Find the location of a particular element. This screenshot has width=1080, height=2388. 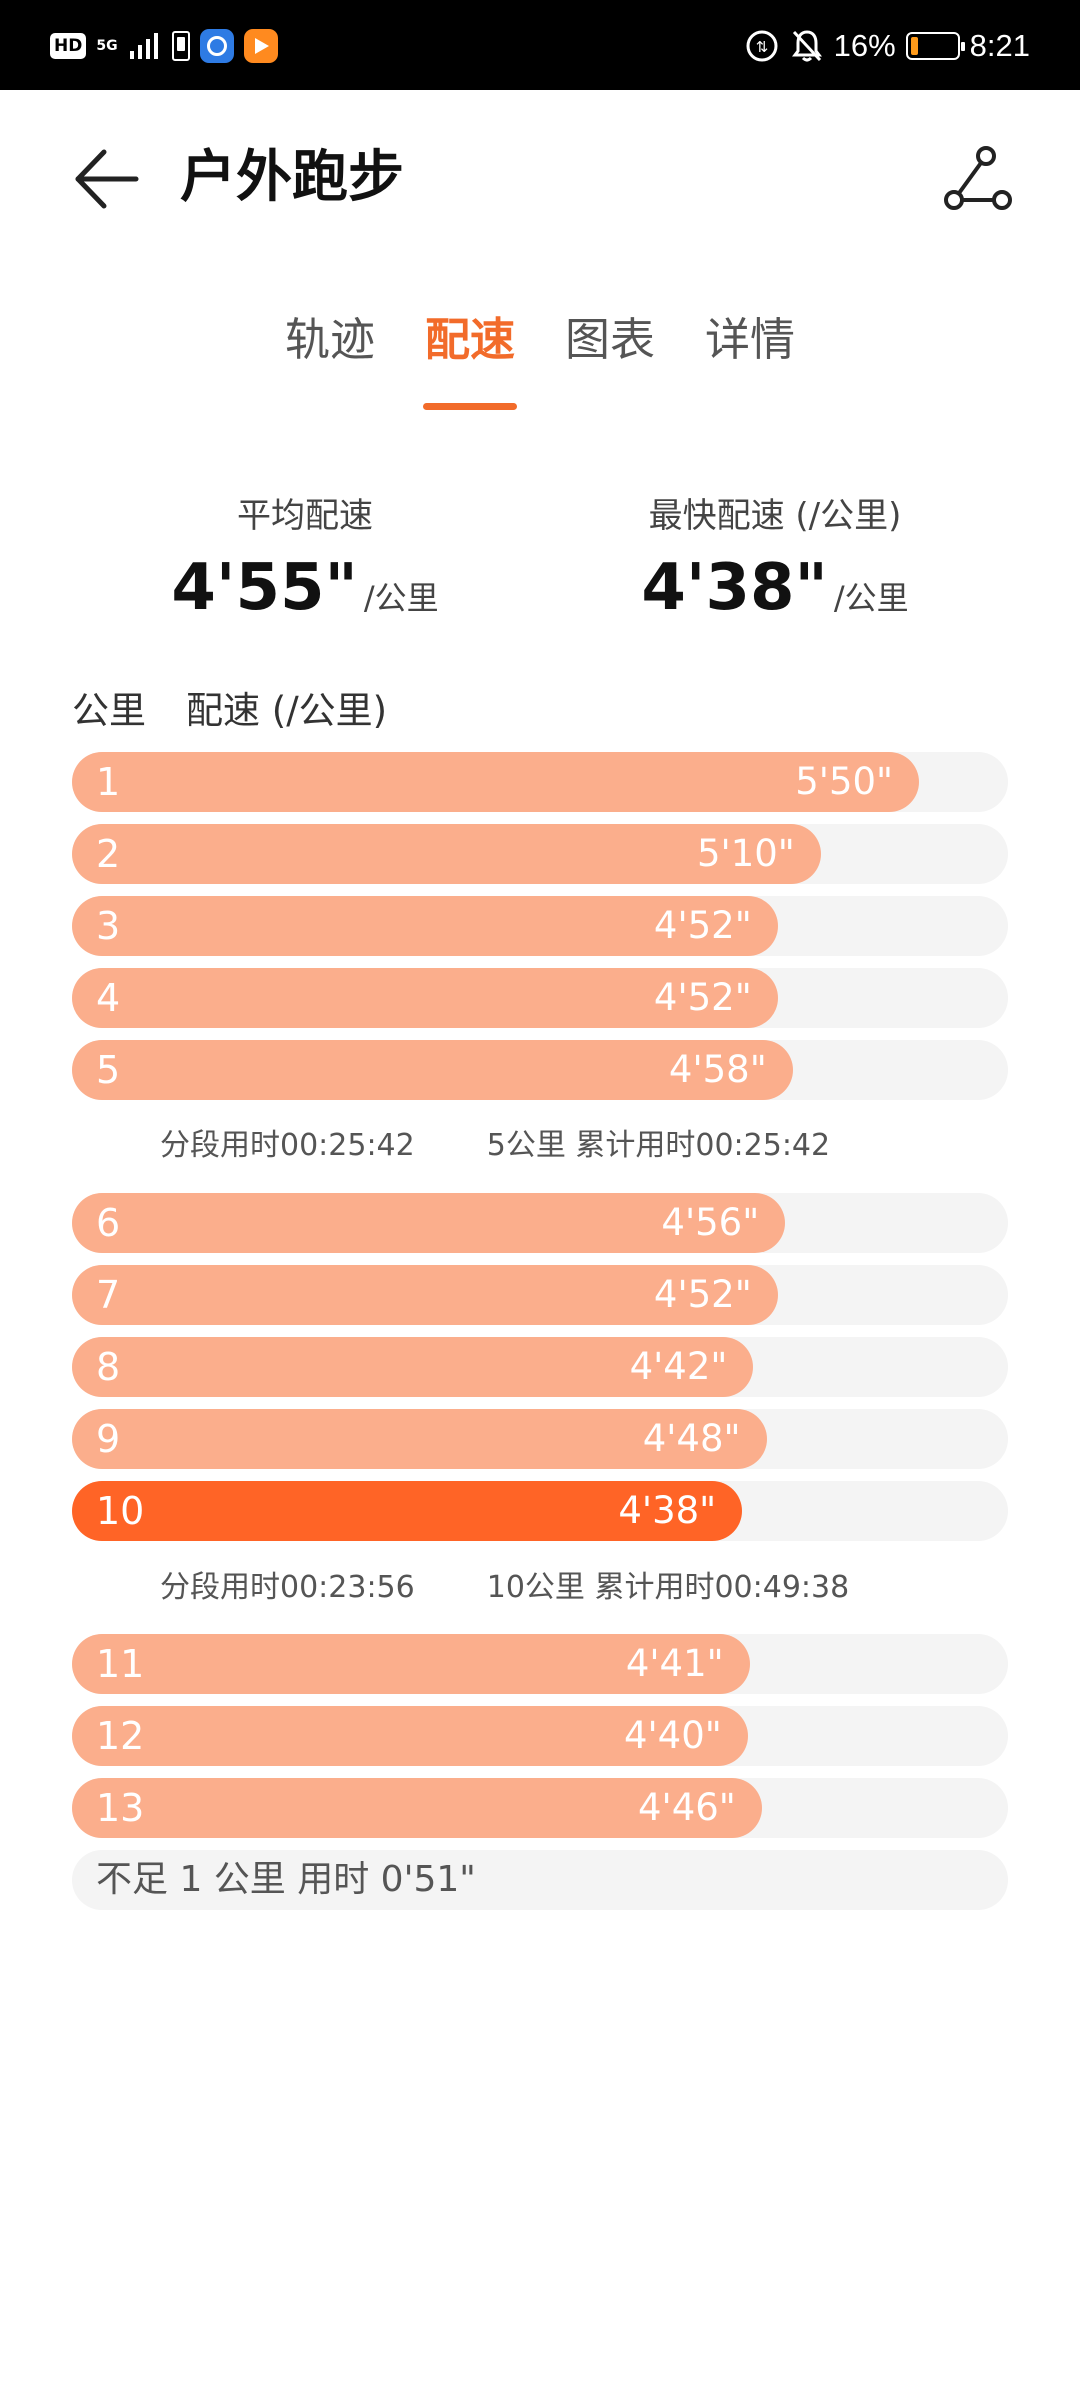

lap-pace: 5'10" is located at coordinates (745, 853).